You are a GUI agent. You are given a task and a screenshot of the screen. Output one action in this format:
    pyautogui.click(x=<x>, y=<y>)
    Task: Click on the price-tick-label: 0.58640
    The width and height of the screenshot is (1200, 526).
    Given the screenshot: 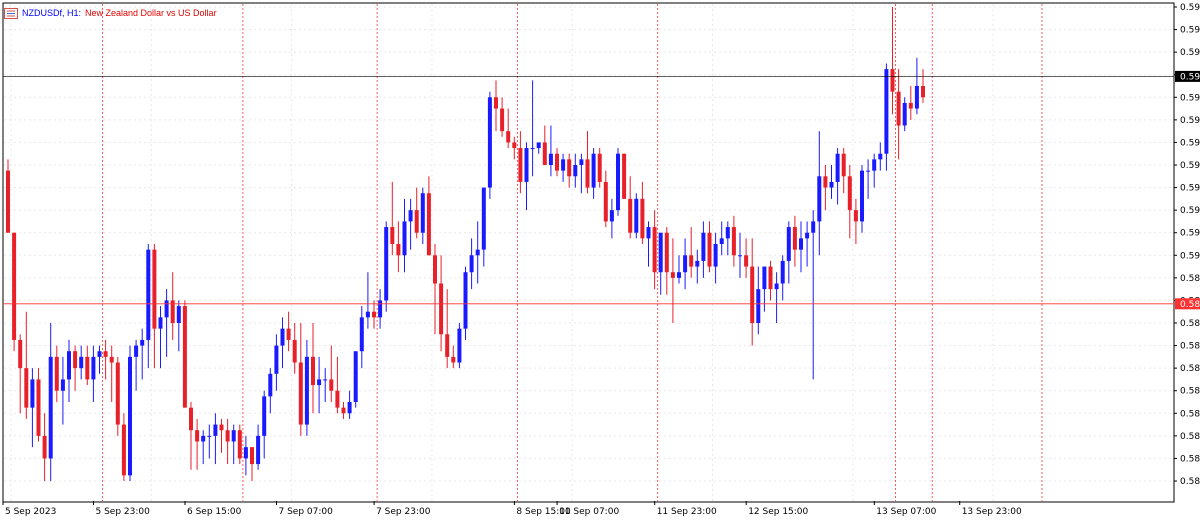 What is the action you would take?
    pyautogui.click(x=1190, y=459)
    